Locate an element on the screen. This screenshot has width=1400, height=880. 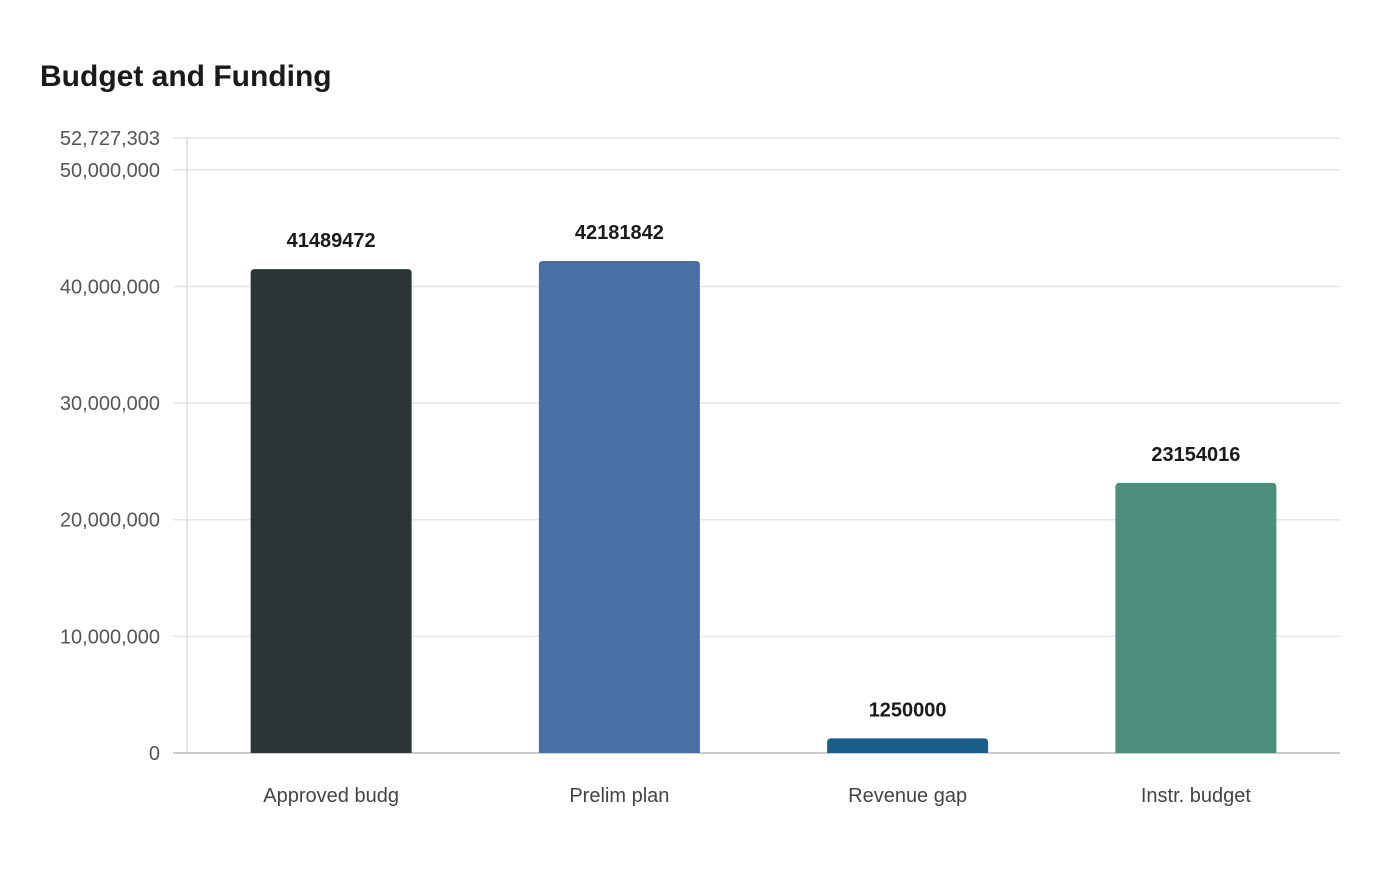
x-tick-label: Revenue gap is located at coordinates (907, 796).